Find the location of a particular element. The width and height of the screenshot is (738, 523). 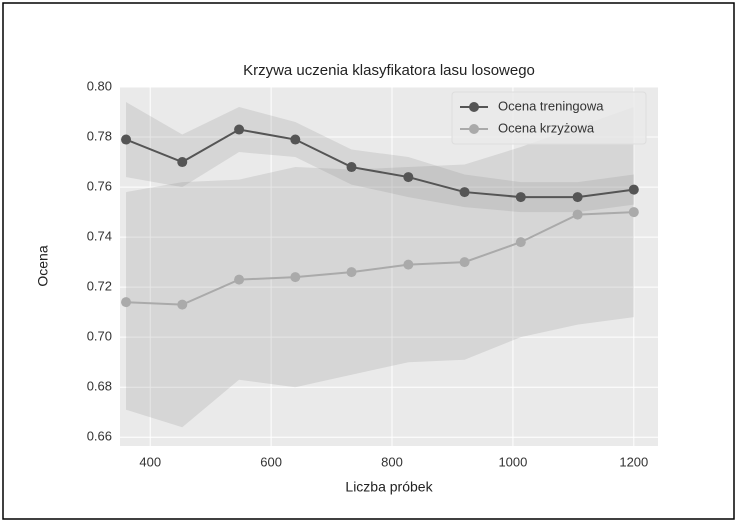

y-axis-label: Ocena is located at coordinates (43, 265).